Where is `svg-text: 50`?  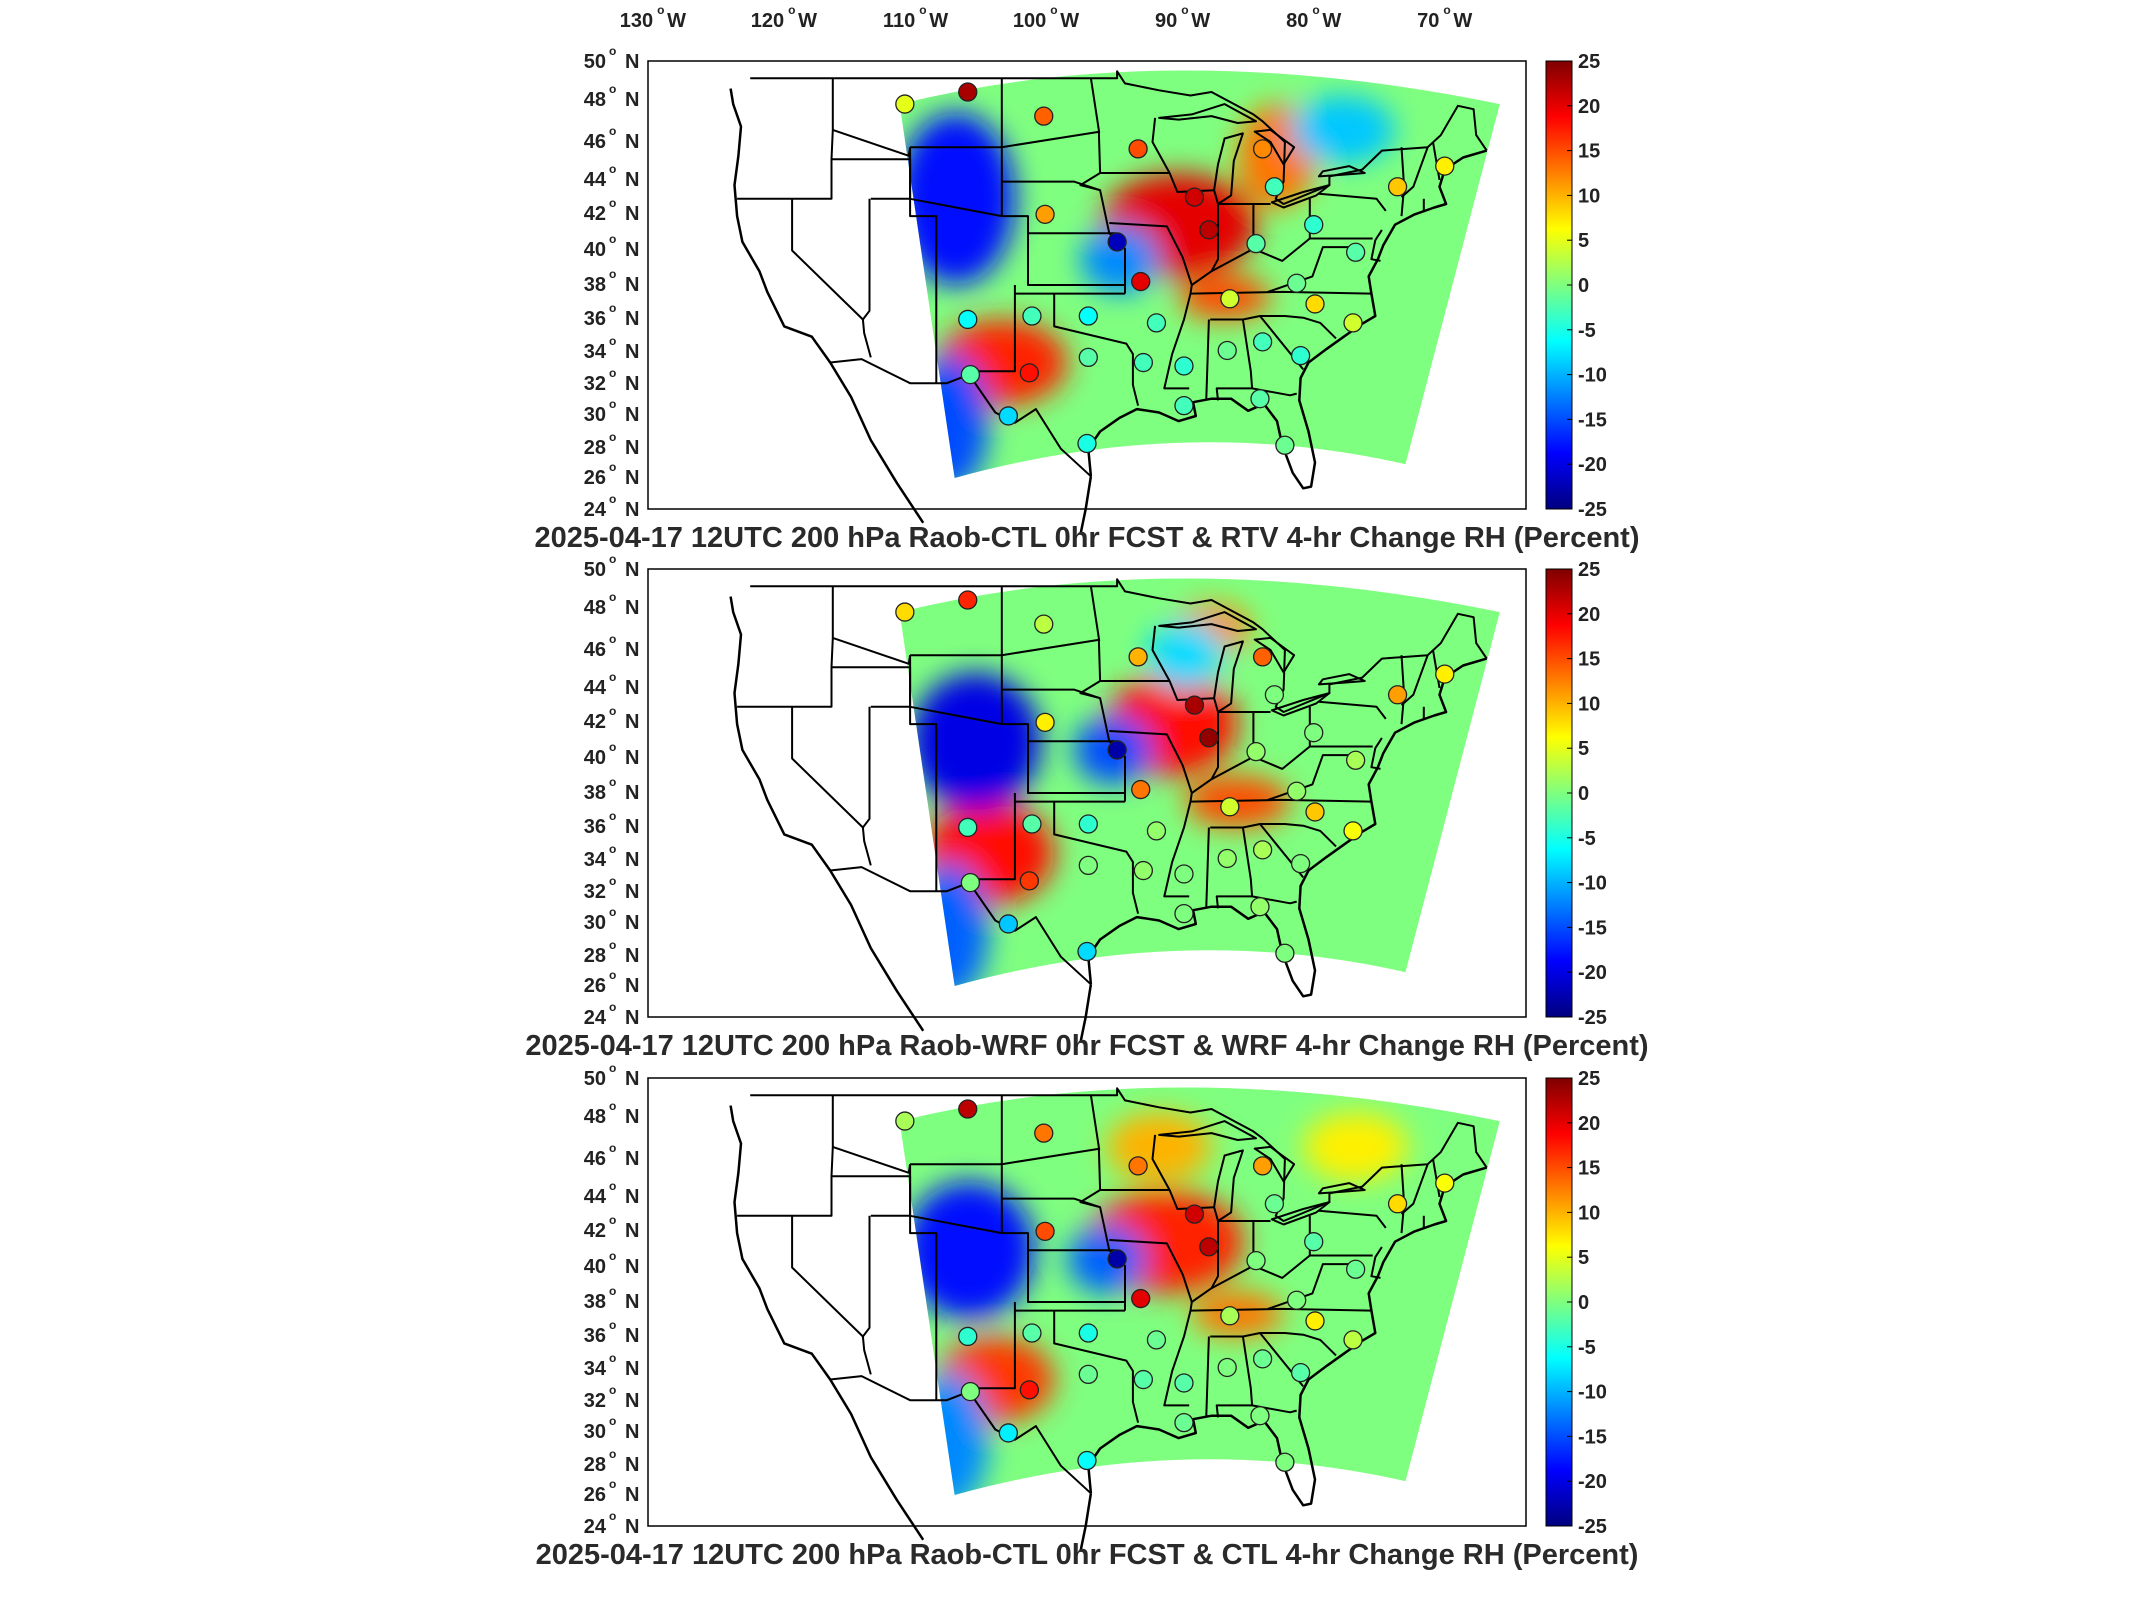
svg-text: 50 is located at coordinates (595, 570).